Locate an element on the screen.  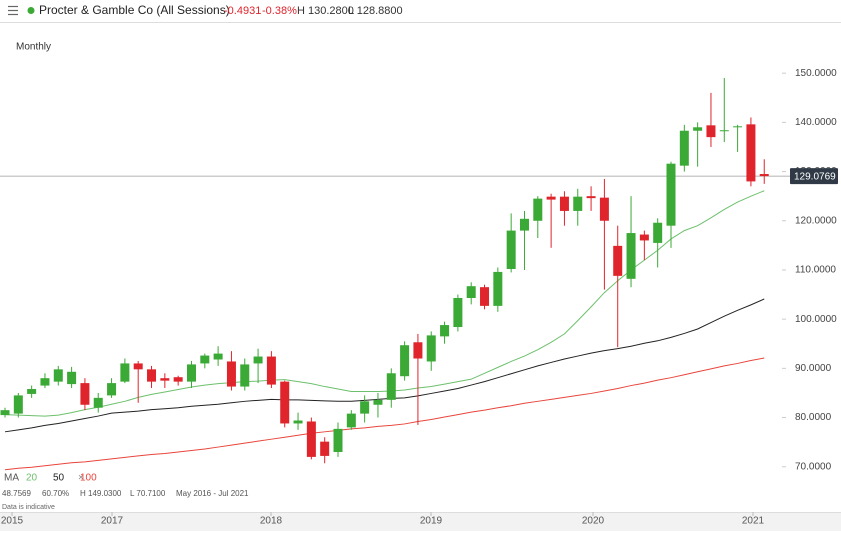
last-price-label: 129.0769 is located at coordinates (815, 176).